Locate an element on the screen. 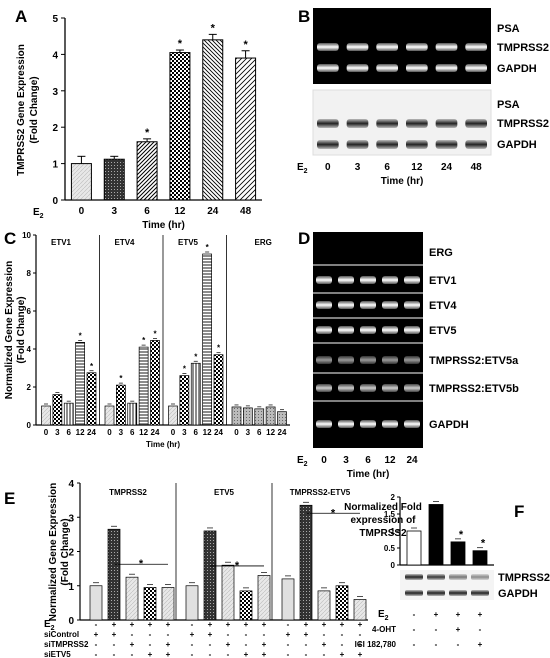 The width and height of the screenshot is (550, 658). y-axis-title-a-line2: (Fold Change) is located at coordinates (34, 109).